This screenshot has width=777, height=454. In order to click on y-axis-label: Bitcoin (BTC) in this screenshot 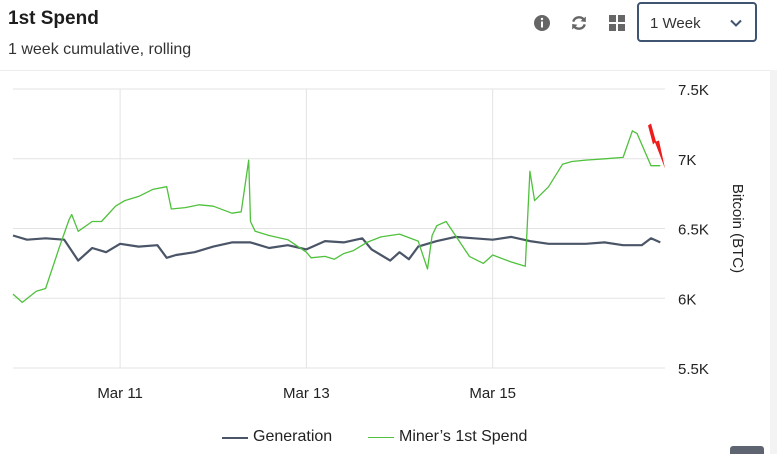, I will do `click(737, 228)`.